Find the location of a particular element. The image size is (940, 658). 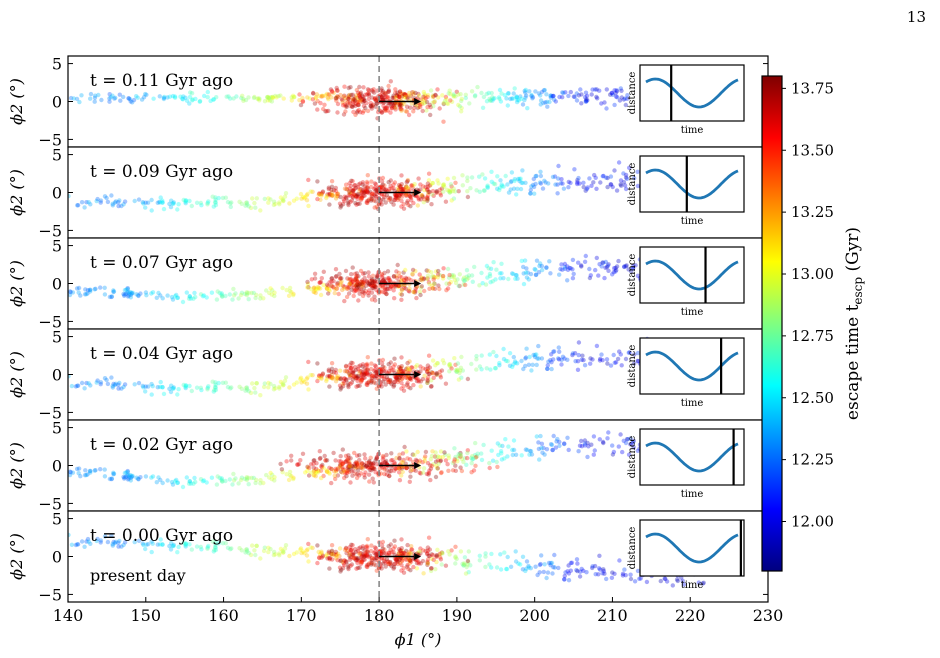

colorbar-tick-label: 12.50 is located at coordinates (812, 398).